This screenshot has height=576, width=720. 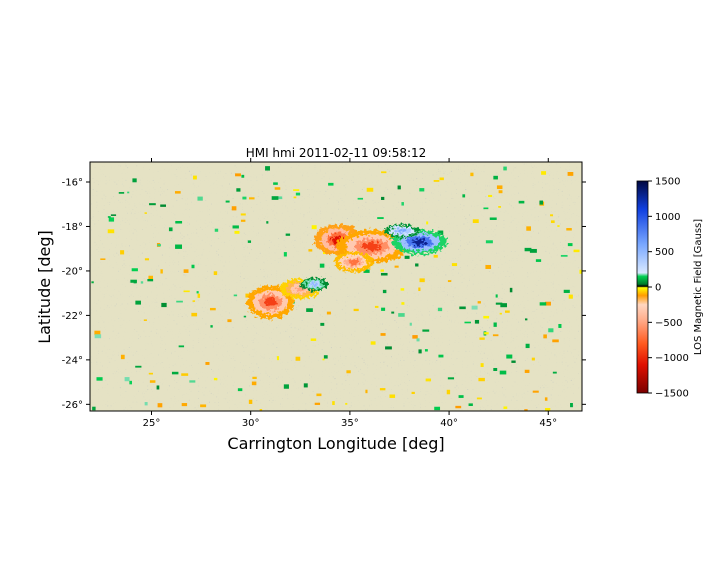 What do you see at coordinates (658, 288) in the screenshot?
I see `colorbar-tick-label: 0` at bounding box center [658, 288].